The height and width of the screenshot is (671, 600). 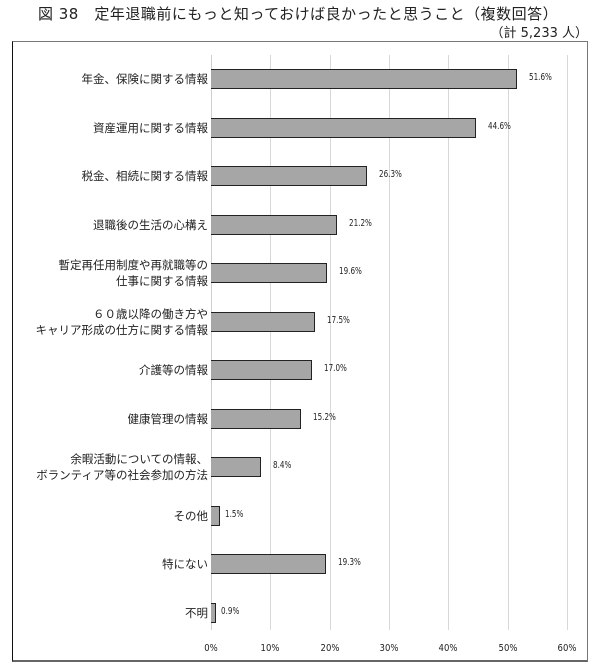 I want to click on category-label-line: キャリア形成の仕方に関する情報, so click(x=122, y=329).